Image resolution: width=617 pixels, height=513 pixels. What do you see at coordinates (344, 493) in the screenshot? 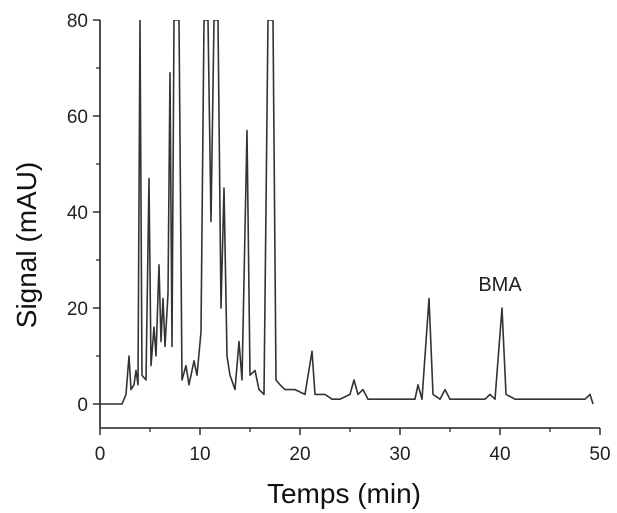
I see `x-axis-title: Temps (min)` at bounding box center [344, 493].